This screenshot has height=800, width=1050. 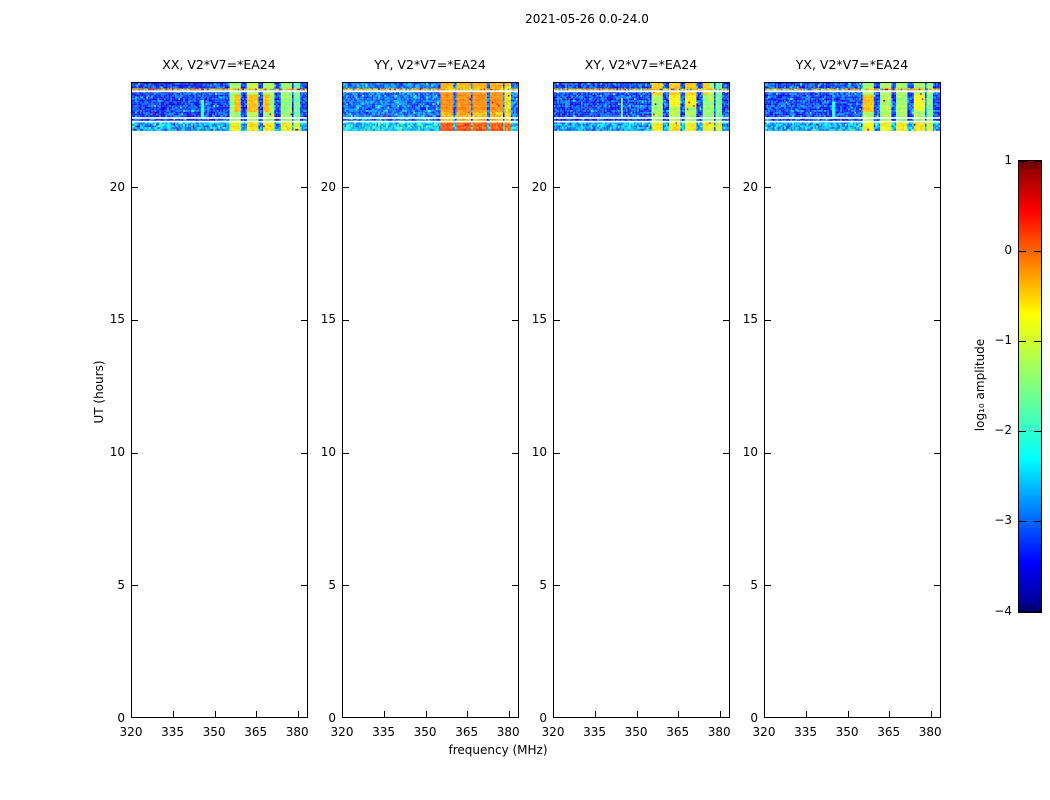 I want to click on panel-title: XX, V2*V7=*EA24, so click(x=219, y=64).